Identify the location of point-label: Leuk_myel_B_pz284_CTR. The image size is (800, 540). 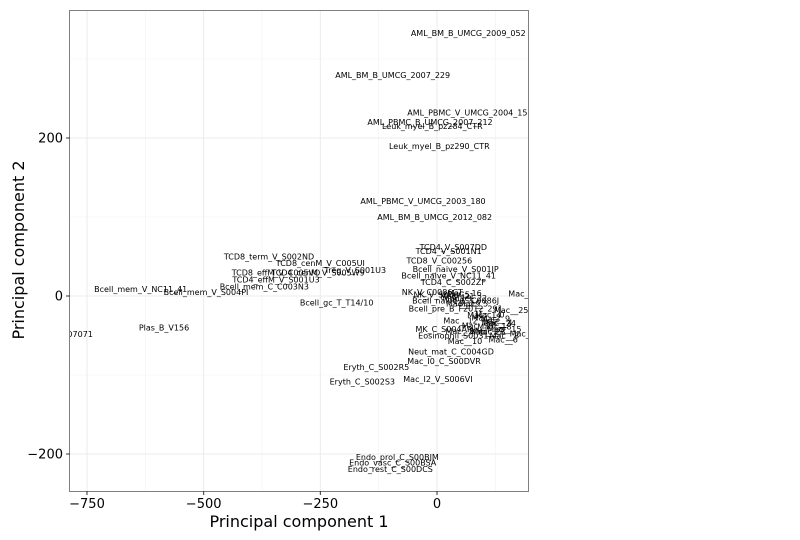
(432, 126).